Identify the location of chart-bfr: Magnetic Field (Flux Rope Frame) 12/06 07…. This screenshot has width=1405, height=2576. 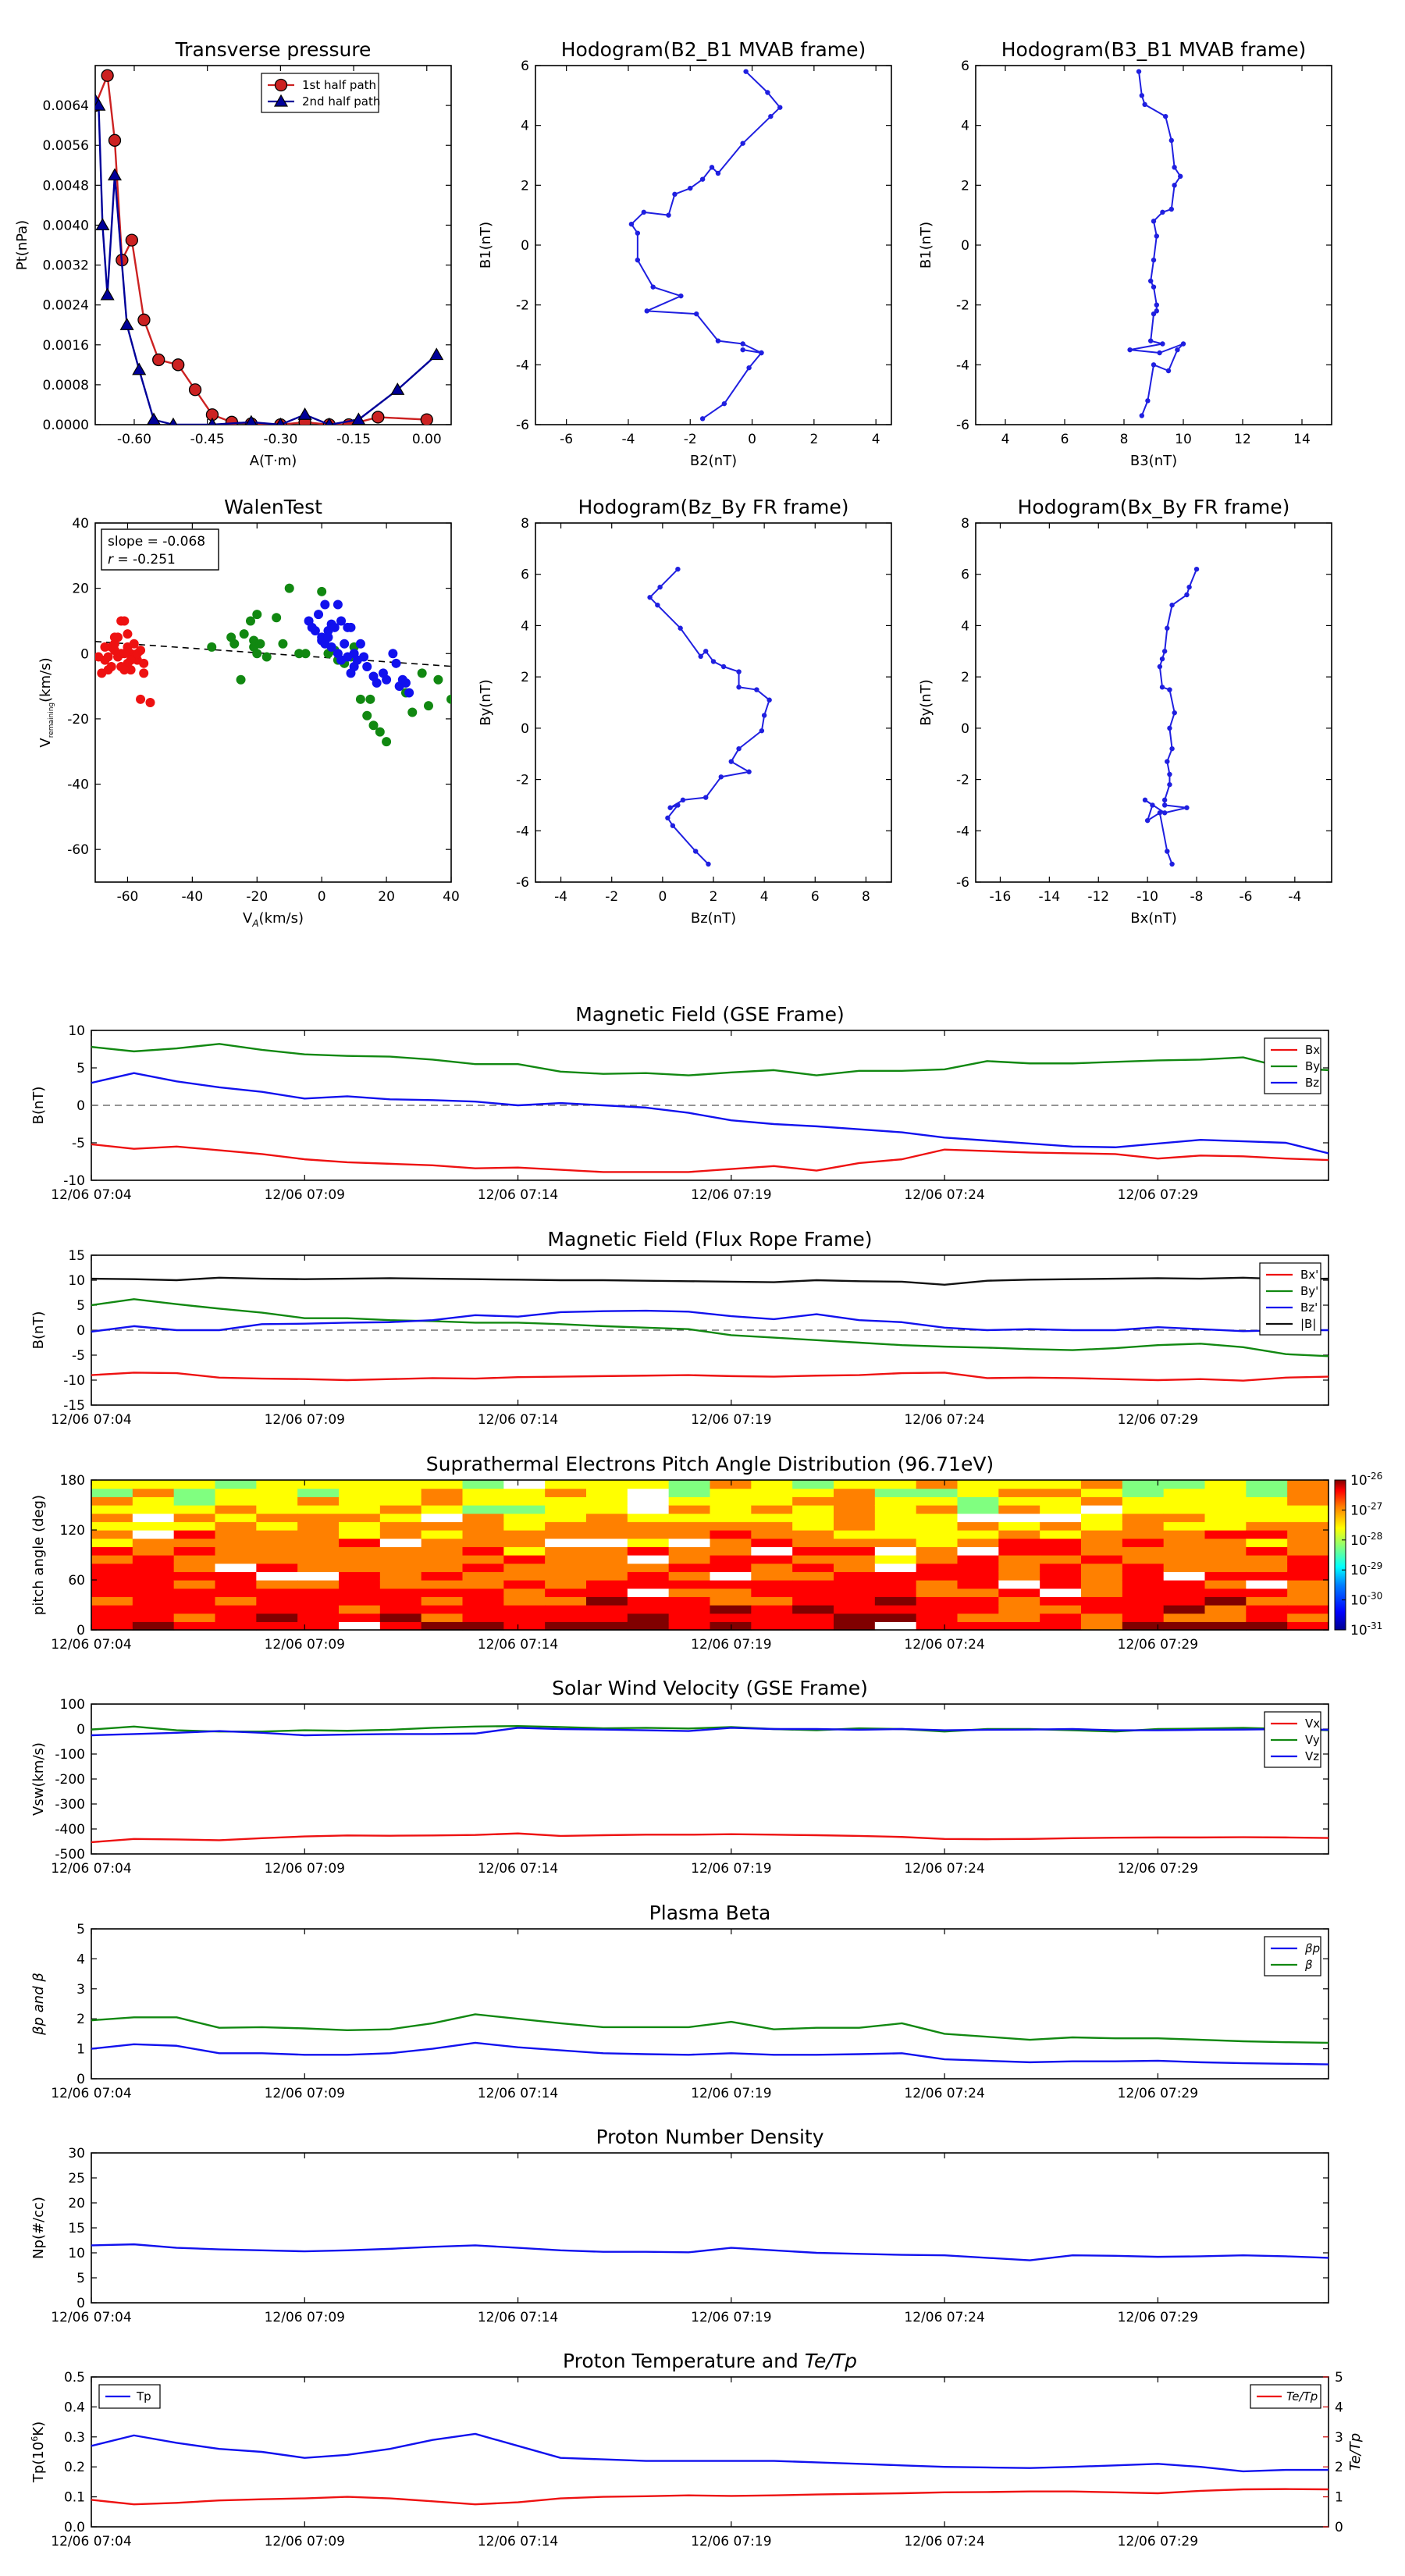
(680, 1328).